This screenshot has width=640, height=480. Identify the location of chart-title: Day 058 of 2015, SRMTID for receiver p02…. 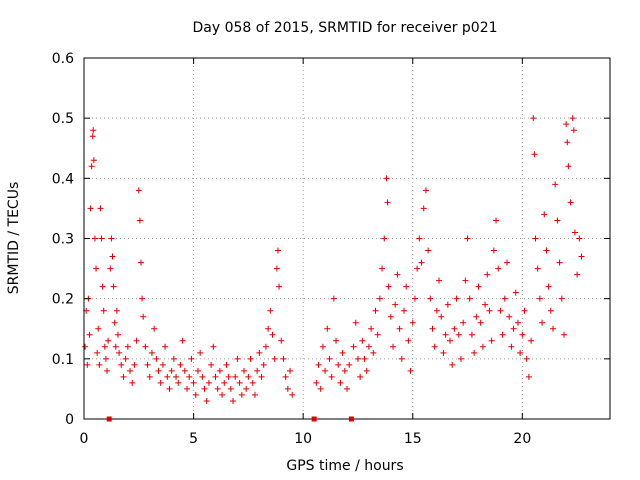
(344, 28).